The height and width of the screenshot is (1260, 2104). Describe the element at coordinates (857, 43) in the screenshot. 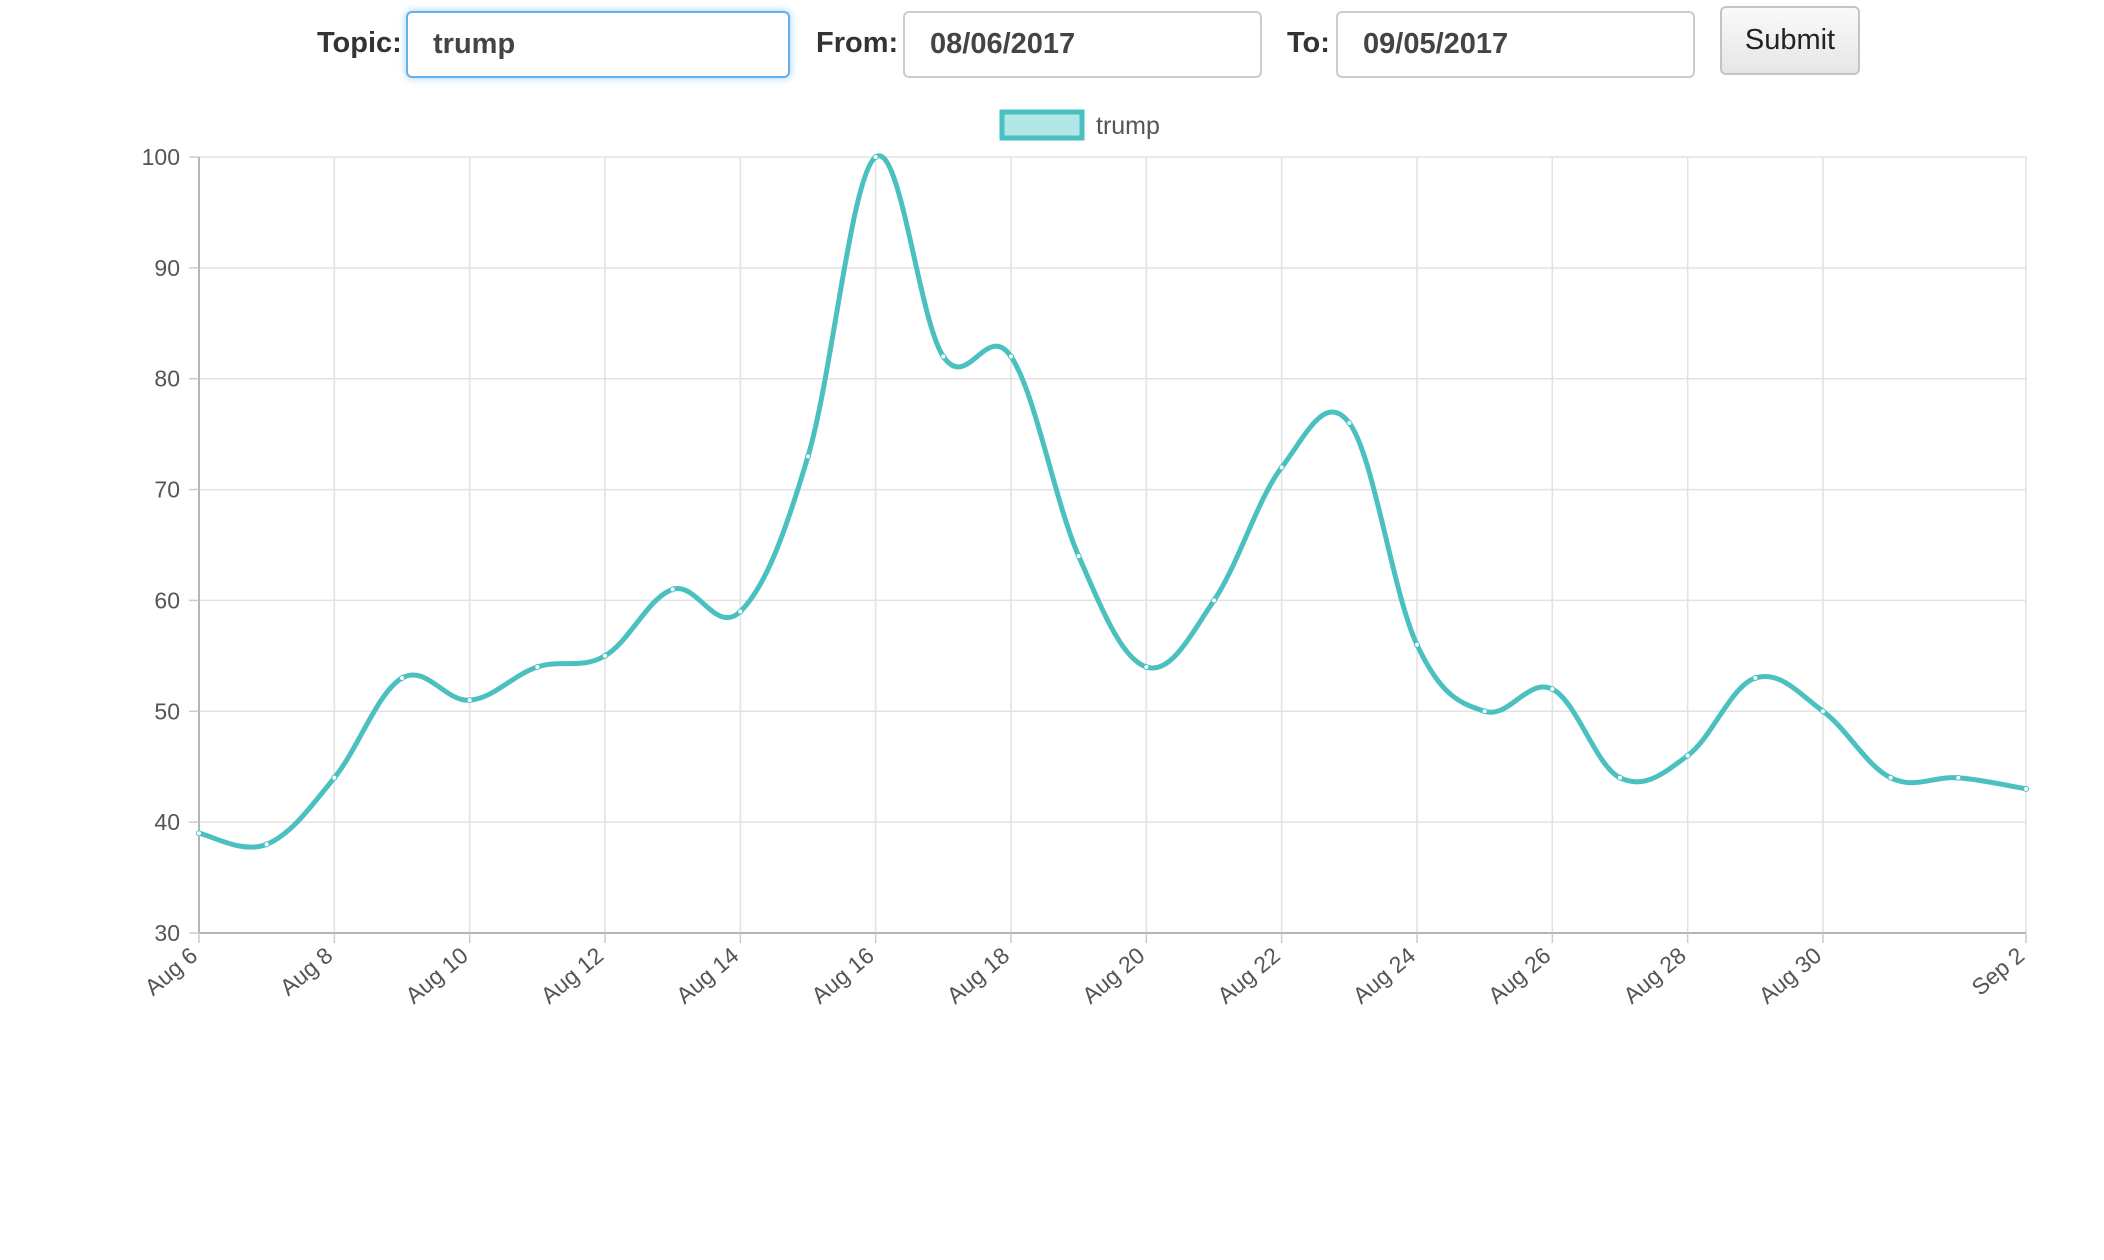

I see `from-label: From:` at that location.